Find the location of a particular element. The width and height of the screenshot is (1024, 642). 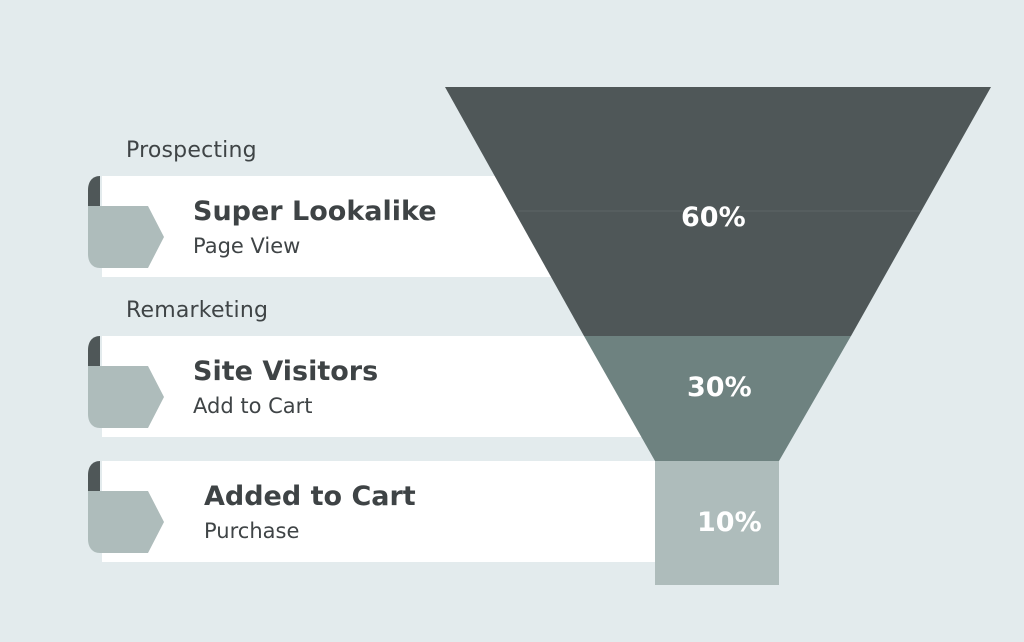

funnel-percent-label: 60% is located at coordinates (713, 217).